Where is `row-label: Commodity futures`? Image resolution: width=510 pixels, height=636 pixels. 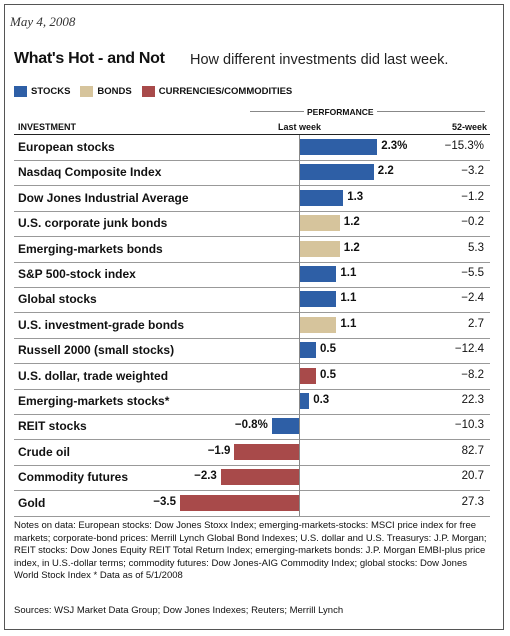
row-label: Commodity futures is located at coordinates (73, 477).